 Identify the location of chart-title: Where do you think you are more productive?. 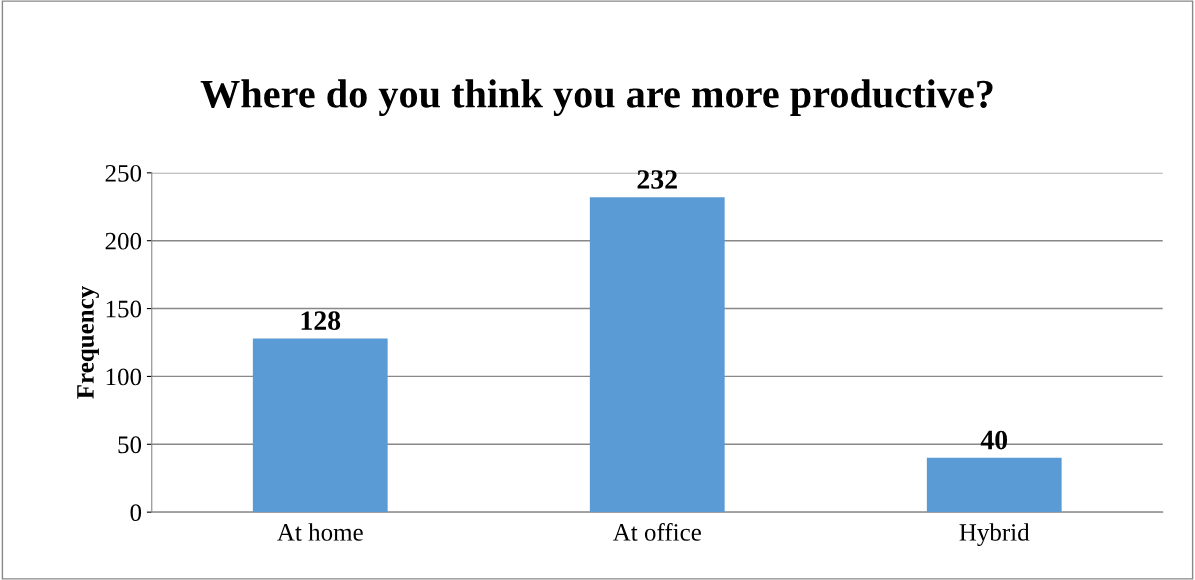
(596, 97).